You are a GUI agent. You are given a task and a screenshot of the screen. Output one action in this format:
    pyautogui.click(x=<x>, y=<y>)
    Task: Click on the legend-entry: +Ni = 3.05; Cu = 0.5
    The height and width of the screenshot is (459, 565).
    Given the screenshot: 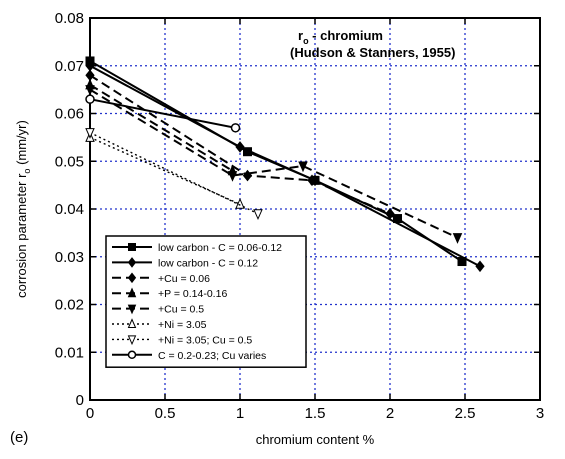 What is the action you would take?
    pyautogui.click(x=182, y=340)
    